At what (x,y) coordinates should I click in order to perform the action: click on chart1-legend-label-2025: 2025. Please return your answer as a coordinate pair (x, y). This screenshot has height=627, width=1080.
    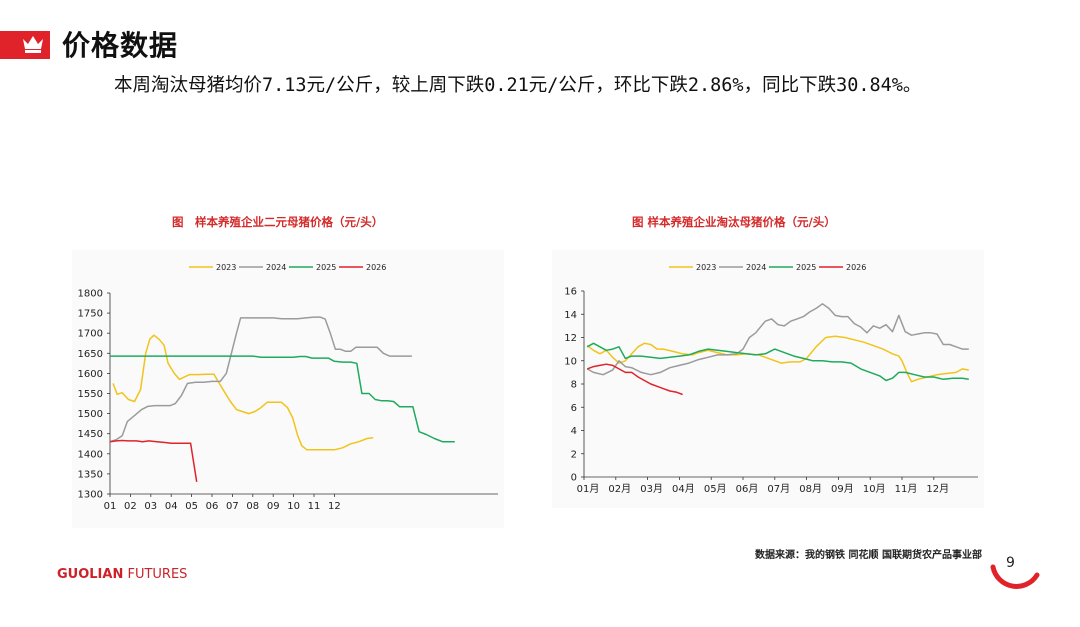
    Looking at the image, I should click on (326, 267).